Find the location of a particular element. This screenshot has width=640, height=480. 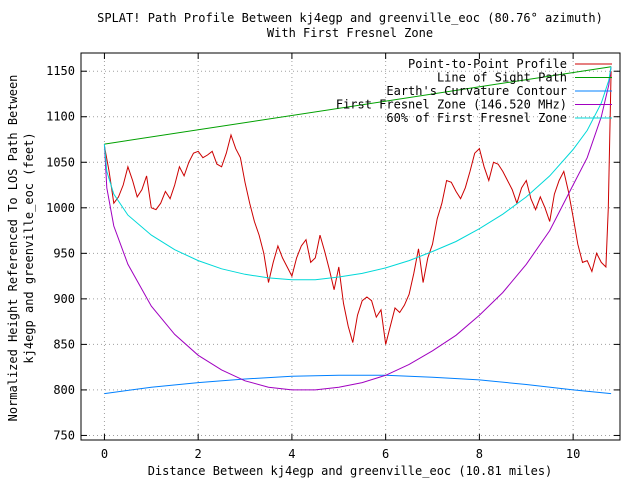

y-tick-label: 1050 is located at coordinates (60, 162).